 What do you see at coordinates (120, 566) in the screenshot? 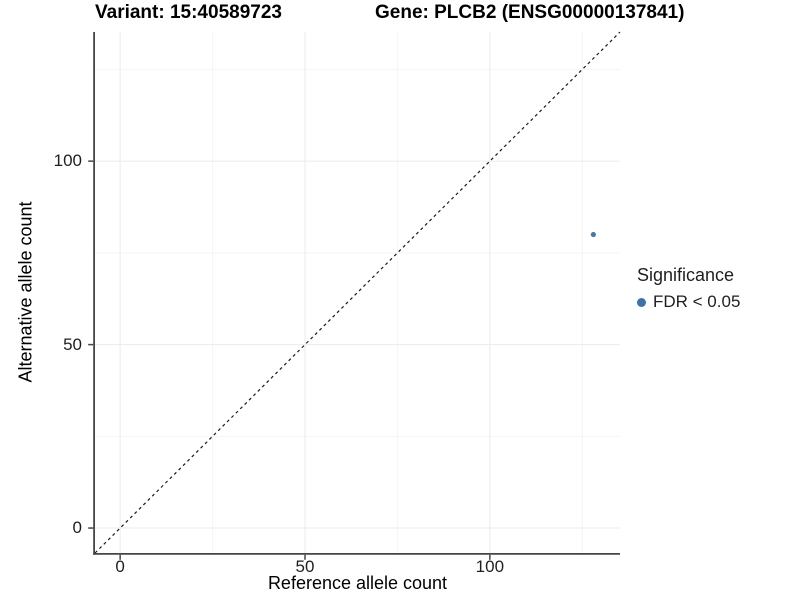
I see `x-tick-label-0: 0` at bounding box center [120, 566].